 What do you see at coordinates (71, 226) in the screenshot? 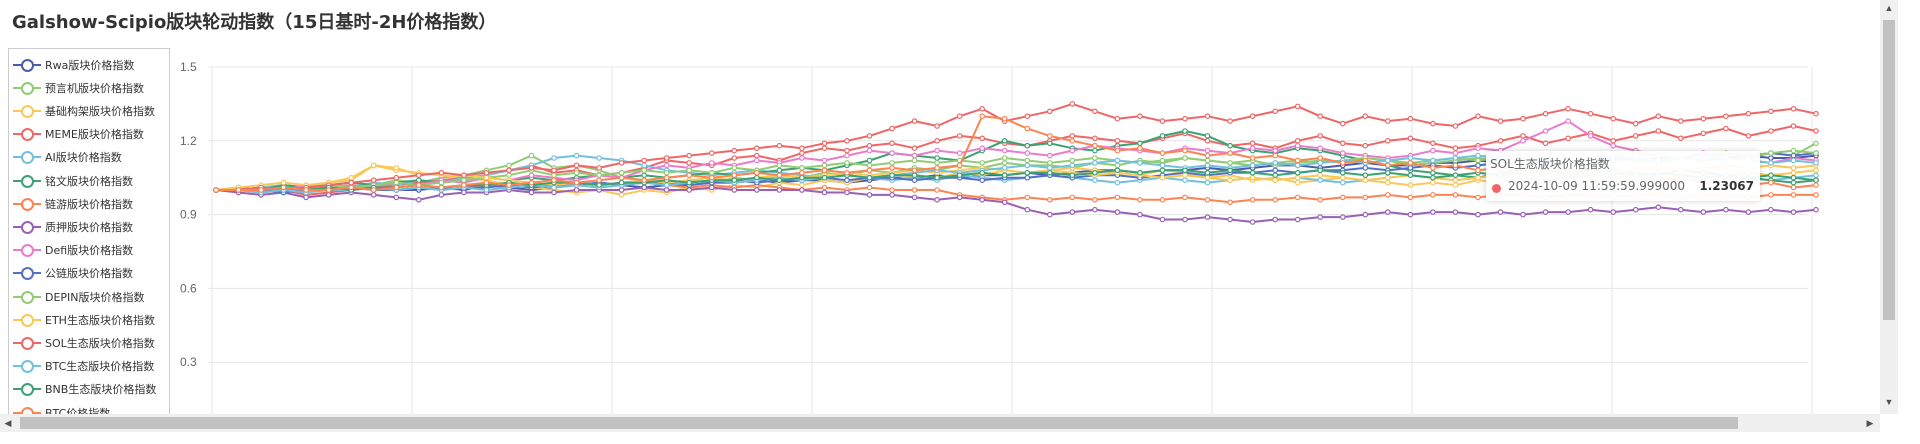
I see `legend-item: 质押版块价格指数` at bounding box center [71, 226].